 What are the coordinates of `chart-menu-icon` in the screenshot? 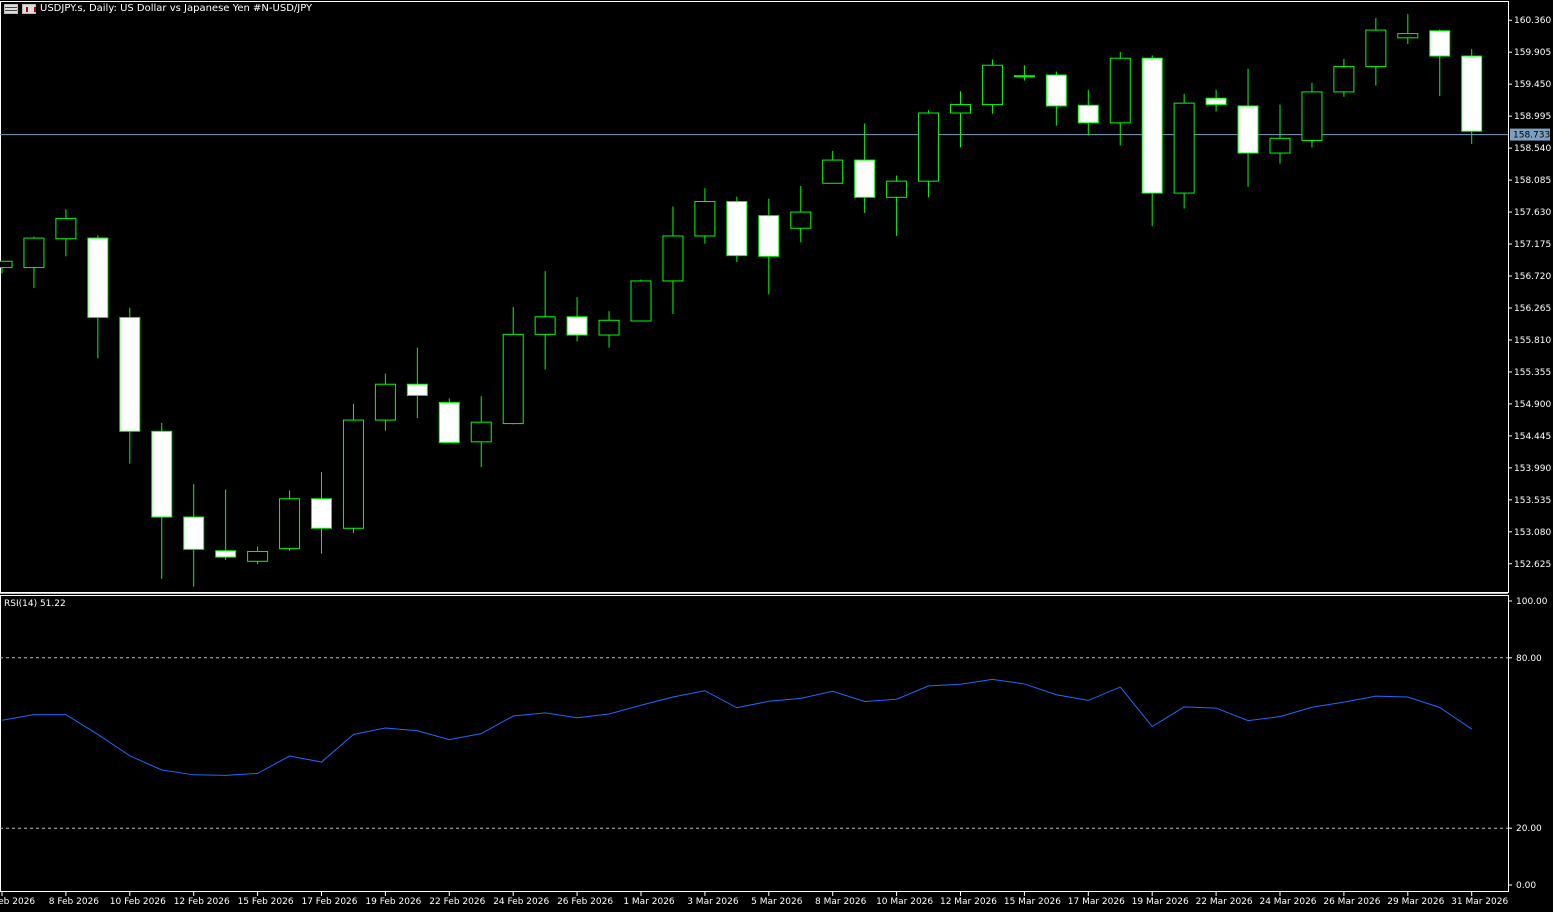 It's located at (11, 8).